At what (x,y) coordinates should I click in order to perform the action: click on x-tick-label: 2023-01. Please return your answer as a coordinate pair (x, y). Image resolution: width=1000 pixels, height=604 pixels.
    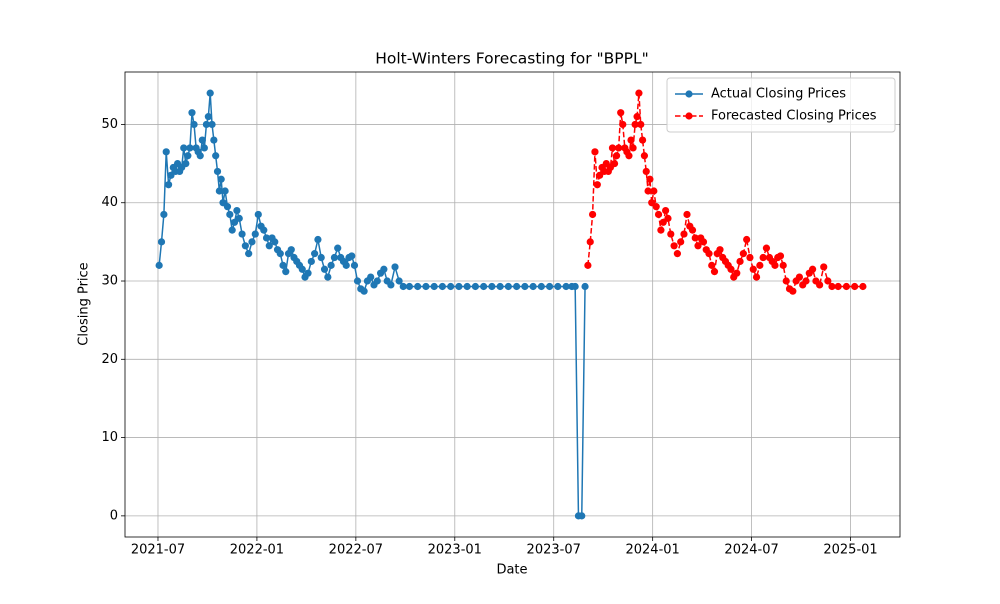
    Looking at the image, I should click on (455, 550).